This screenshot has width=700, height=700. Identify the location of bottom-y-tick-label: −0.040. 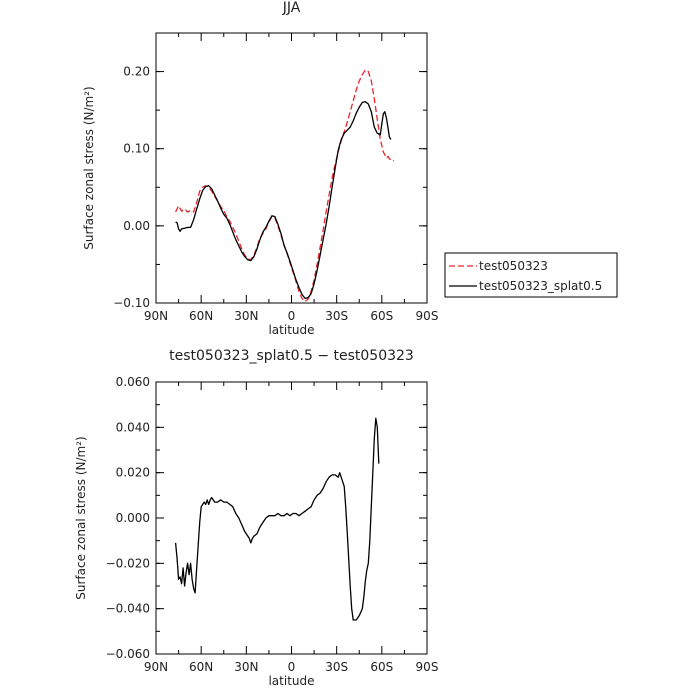
(128, 609).